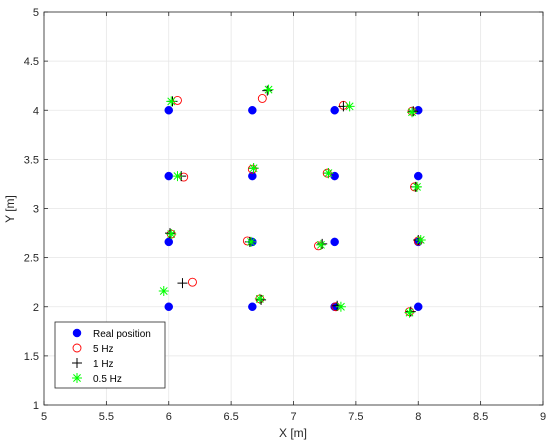 Image resolution: width=550 pixels, height=444 pixels. Describe the element at coordinates (480, 417) in the screenshot. I see `x-tick-label: 8.5` at that location.